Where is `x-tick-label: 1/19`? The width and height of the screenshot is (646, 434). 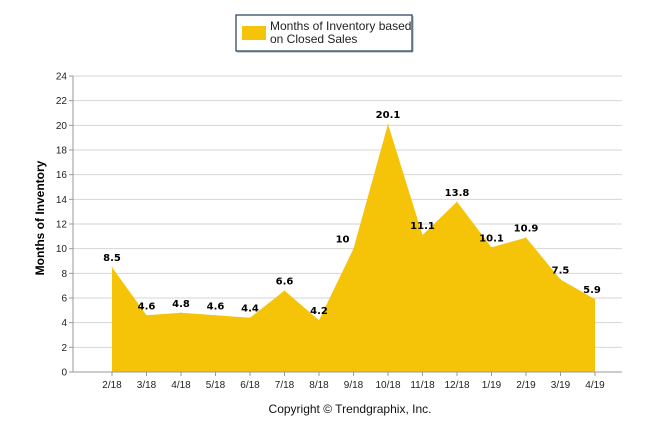 x-tick-label: 1/19 is located at coordinates (492, 385).